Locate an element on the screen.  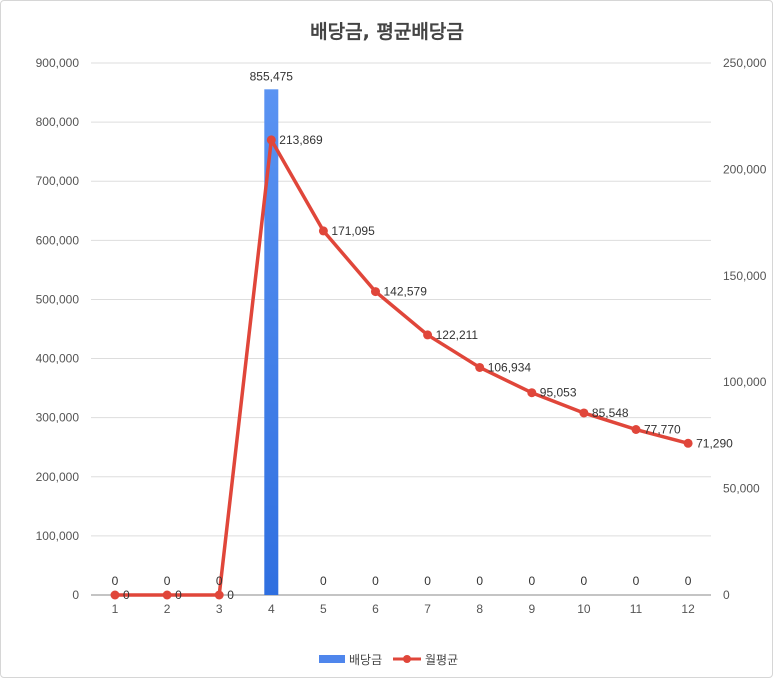
left-tick-label: 900,000 is located at coordinates (58, 63).